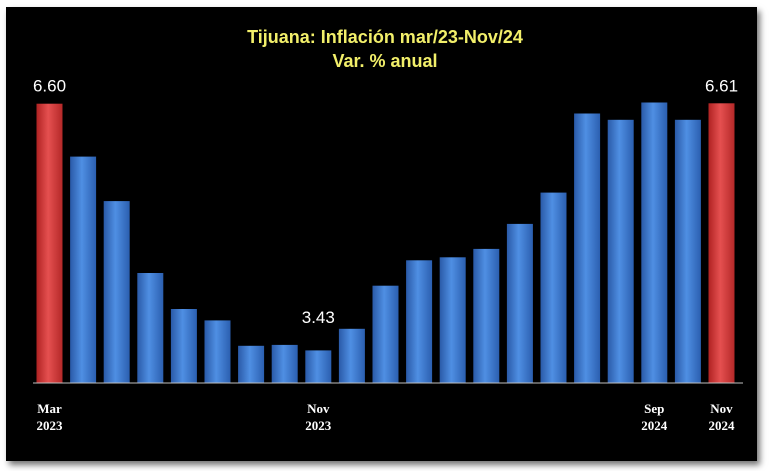 Image resolution: width=770 pixels, height=471 pixels. I want to click on x-tick-label: Mar, so click(49, 408).